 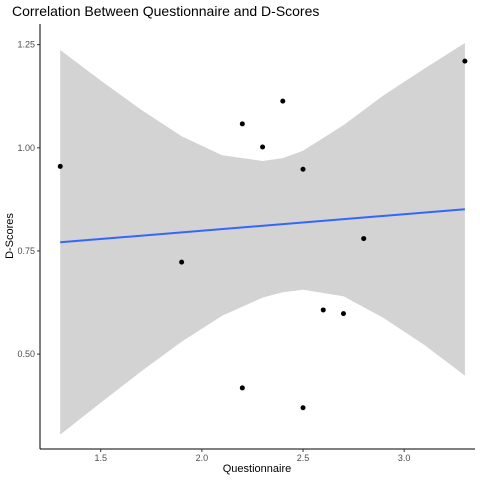 What do you see at coordinates (303, 458) in the screenshot?
I see `x-tick-label: 2.5` at bounding box center [303, 458].